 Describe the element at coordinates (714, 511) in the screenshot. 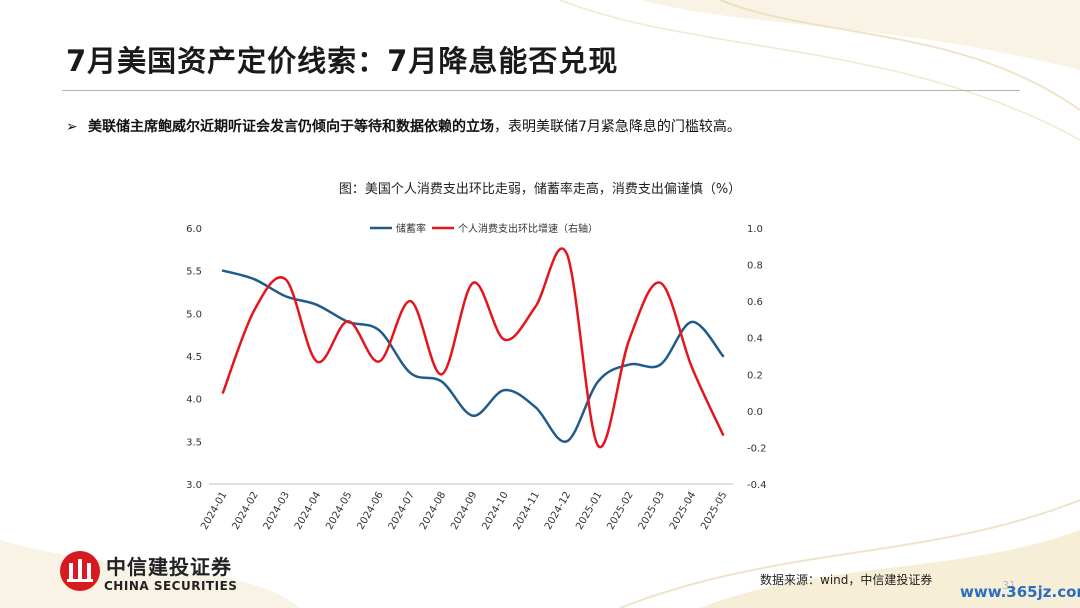

I see `x-tick-label: 2025-05` at that location.